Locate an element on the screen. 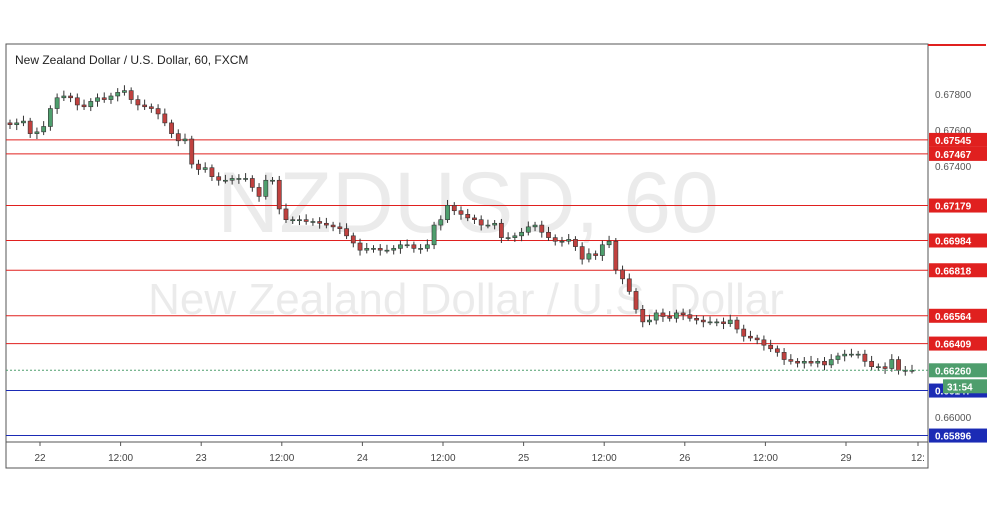  price-tick-label: 0.66000 is located at coordinates (953, 418).